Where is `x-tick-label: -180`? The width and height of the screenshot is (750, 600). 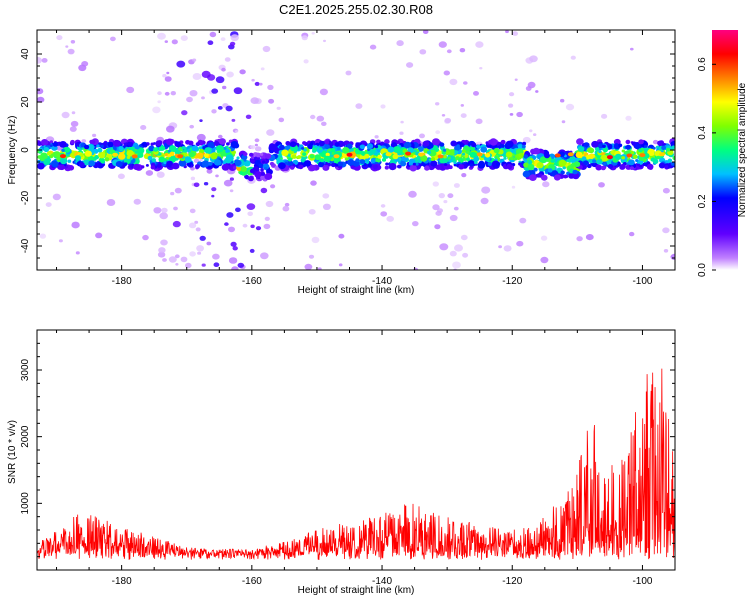 x-tick-label: -180 is located at coordinates (122, 281).